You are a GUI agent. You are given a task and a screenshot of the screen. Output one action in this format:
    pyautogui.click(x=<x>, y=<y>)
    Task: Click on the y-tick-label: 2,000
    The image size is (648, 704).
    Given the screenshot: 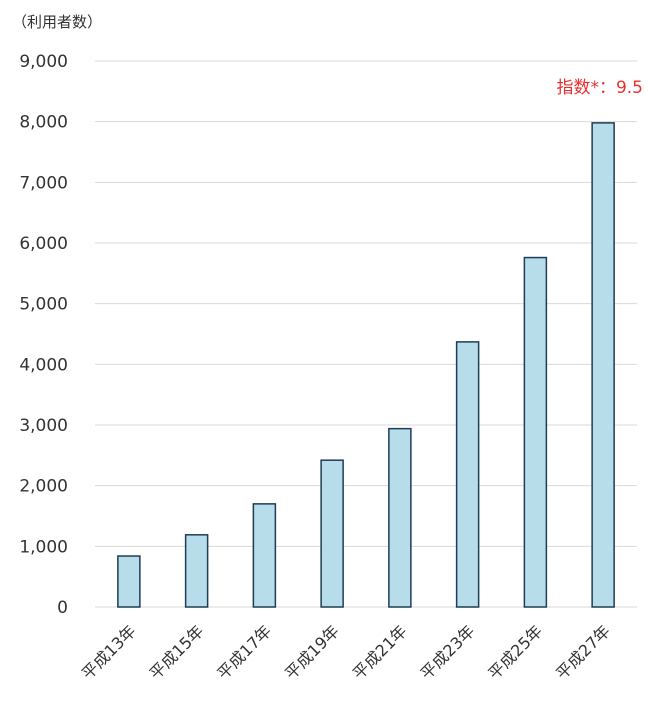 What is the action you would take?
    pyautogui.click(x=43, y=487)
    